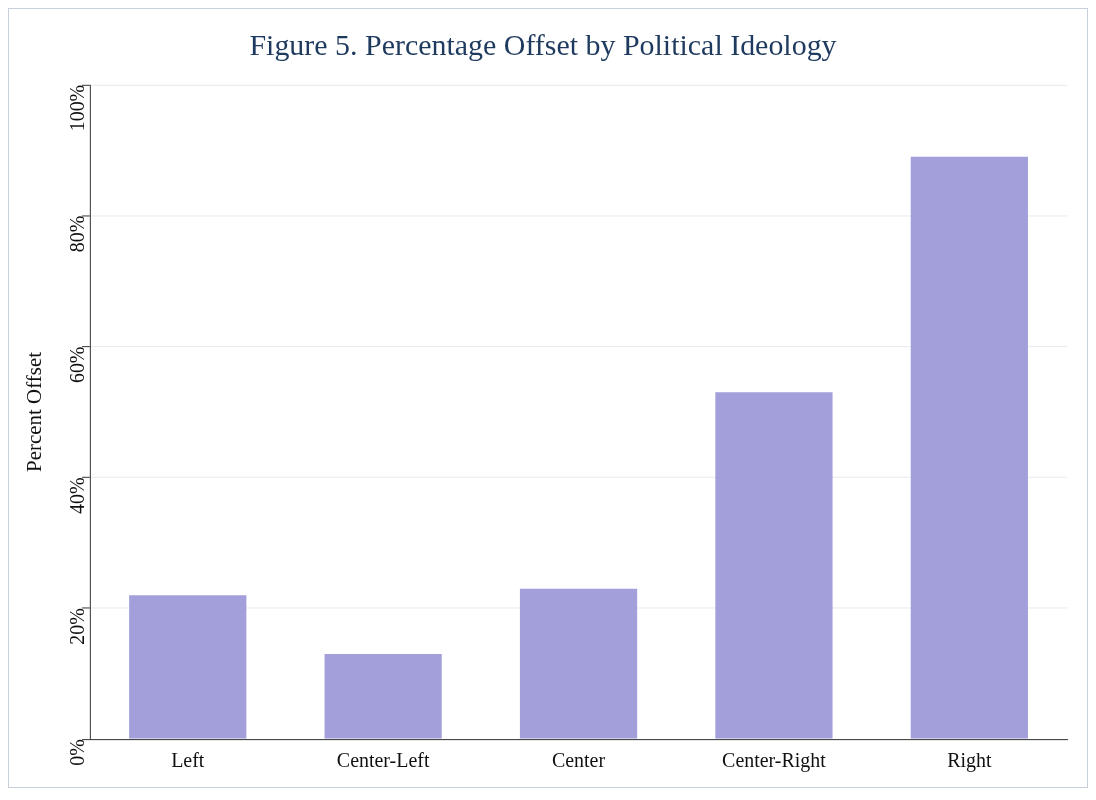 This screenshot has width=1096, height=800. What do you see at coordinates (774, 761) in the screenshot?
I see `x-tick-label: Center-Right` at bounding box center [774, 761].